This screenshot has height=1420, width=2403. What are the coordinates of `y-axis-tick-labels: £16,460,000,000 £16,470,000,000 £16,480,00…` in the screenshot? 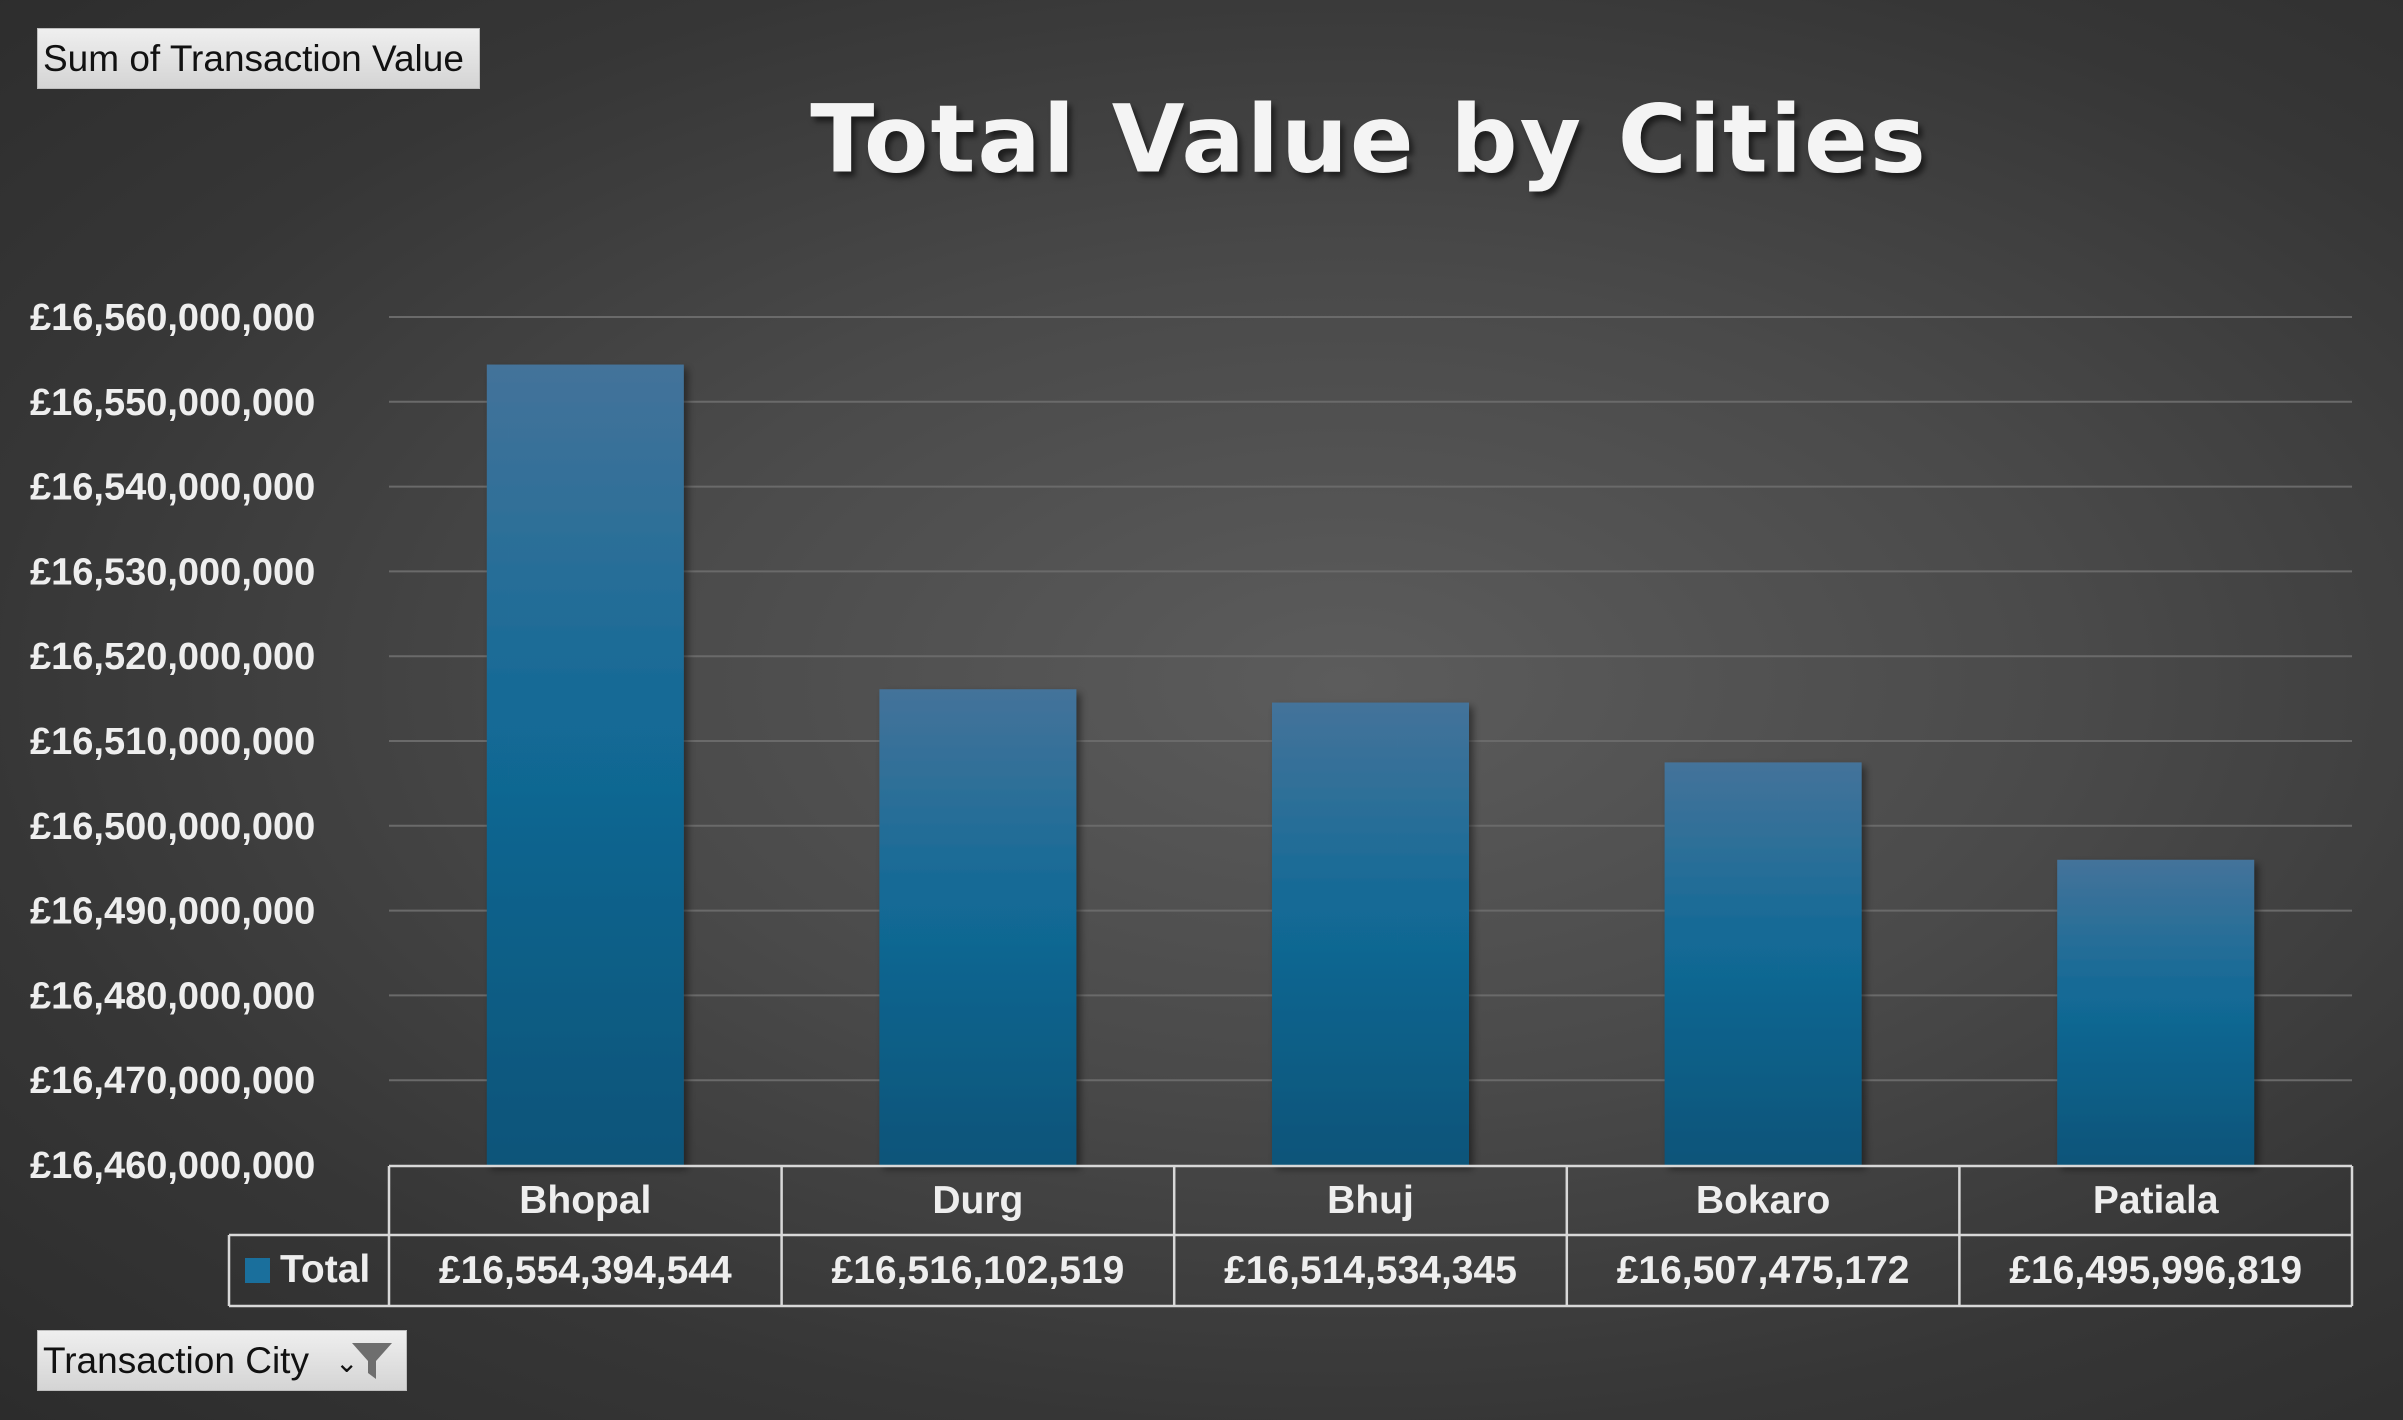 It's located at (172, 742).